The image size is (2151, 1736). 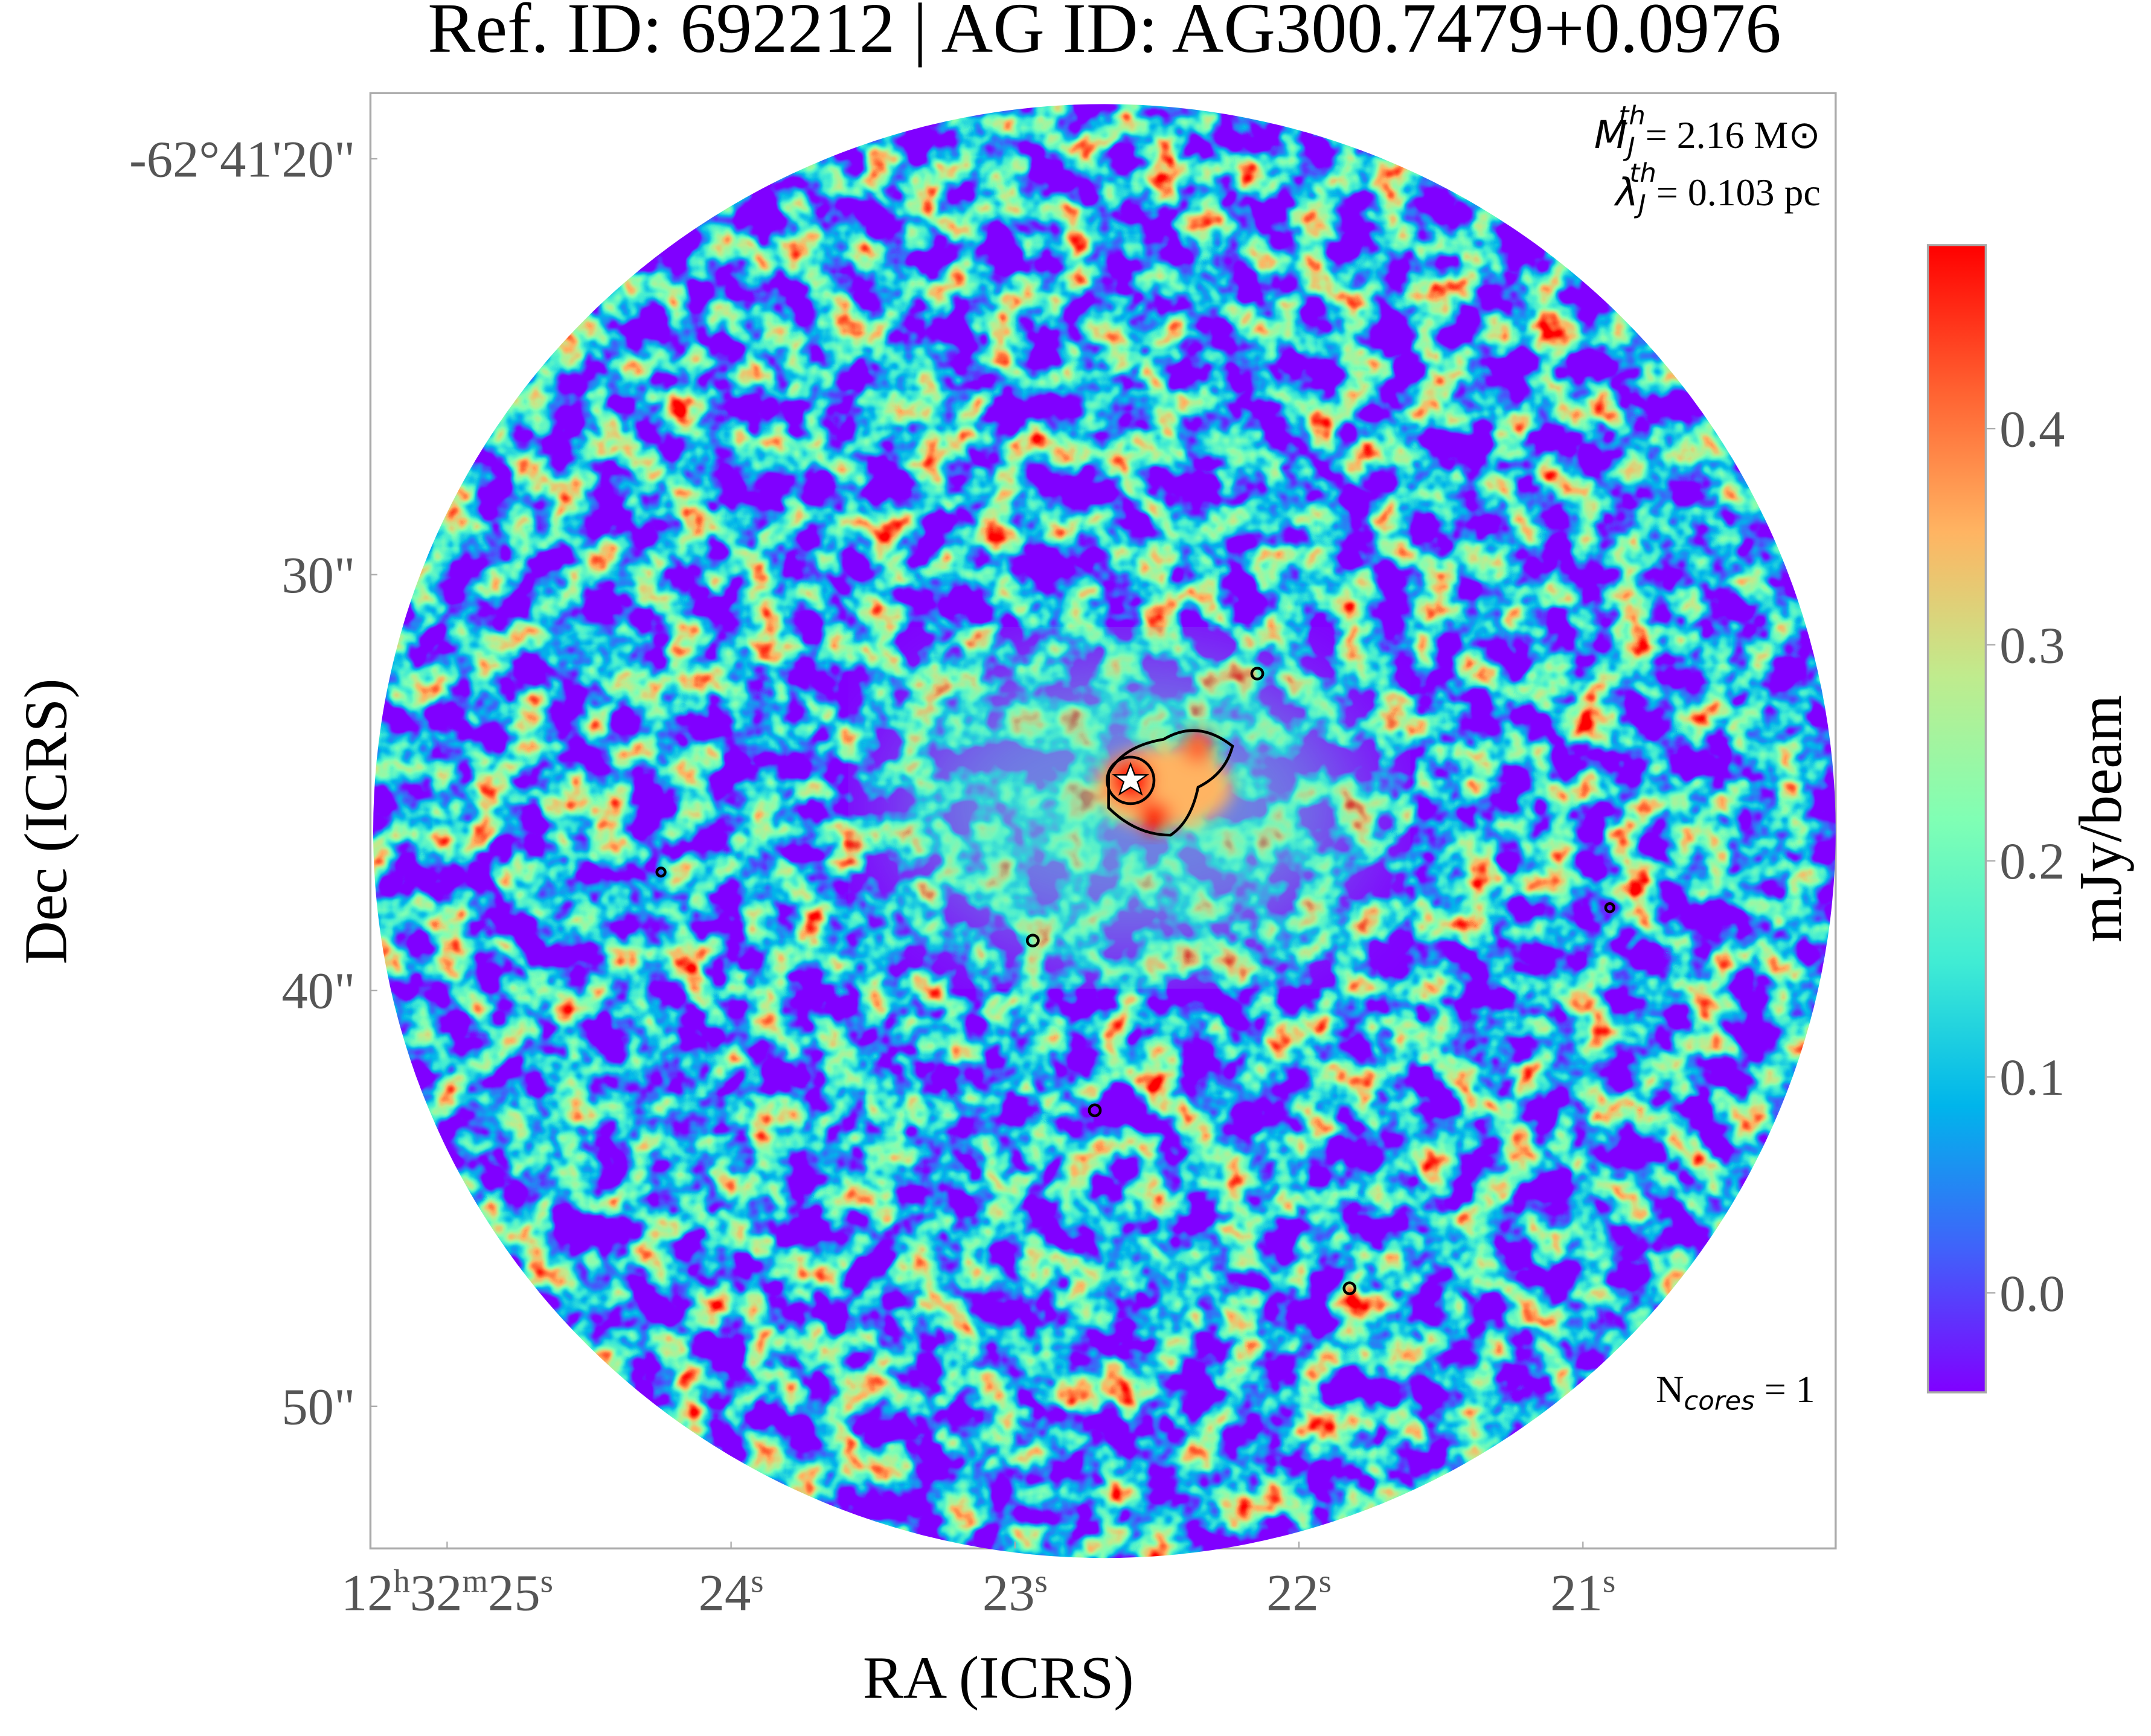 I want to click on annotation: λJth= 0.103 pc, so click(x=1717, y=189).